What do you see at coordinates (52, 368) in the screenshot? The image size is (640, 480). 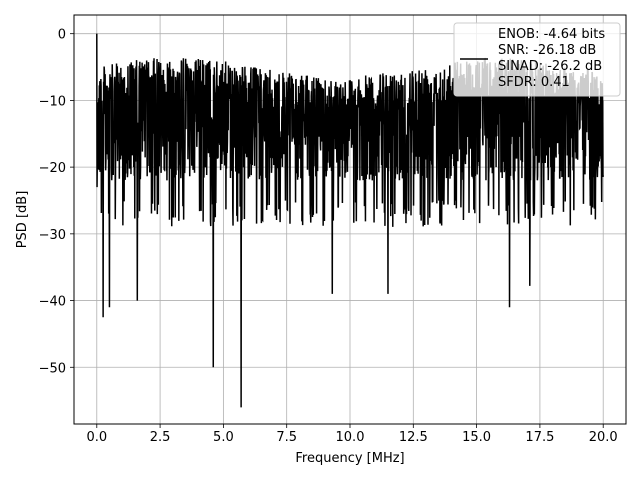 I see `y-tick-label: −50` at bounding box center [52, 368].